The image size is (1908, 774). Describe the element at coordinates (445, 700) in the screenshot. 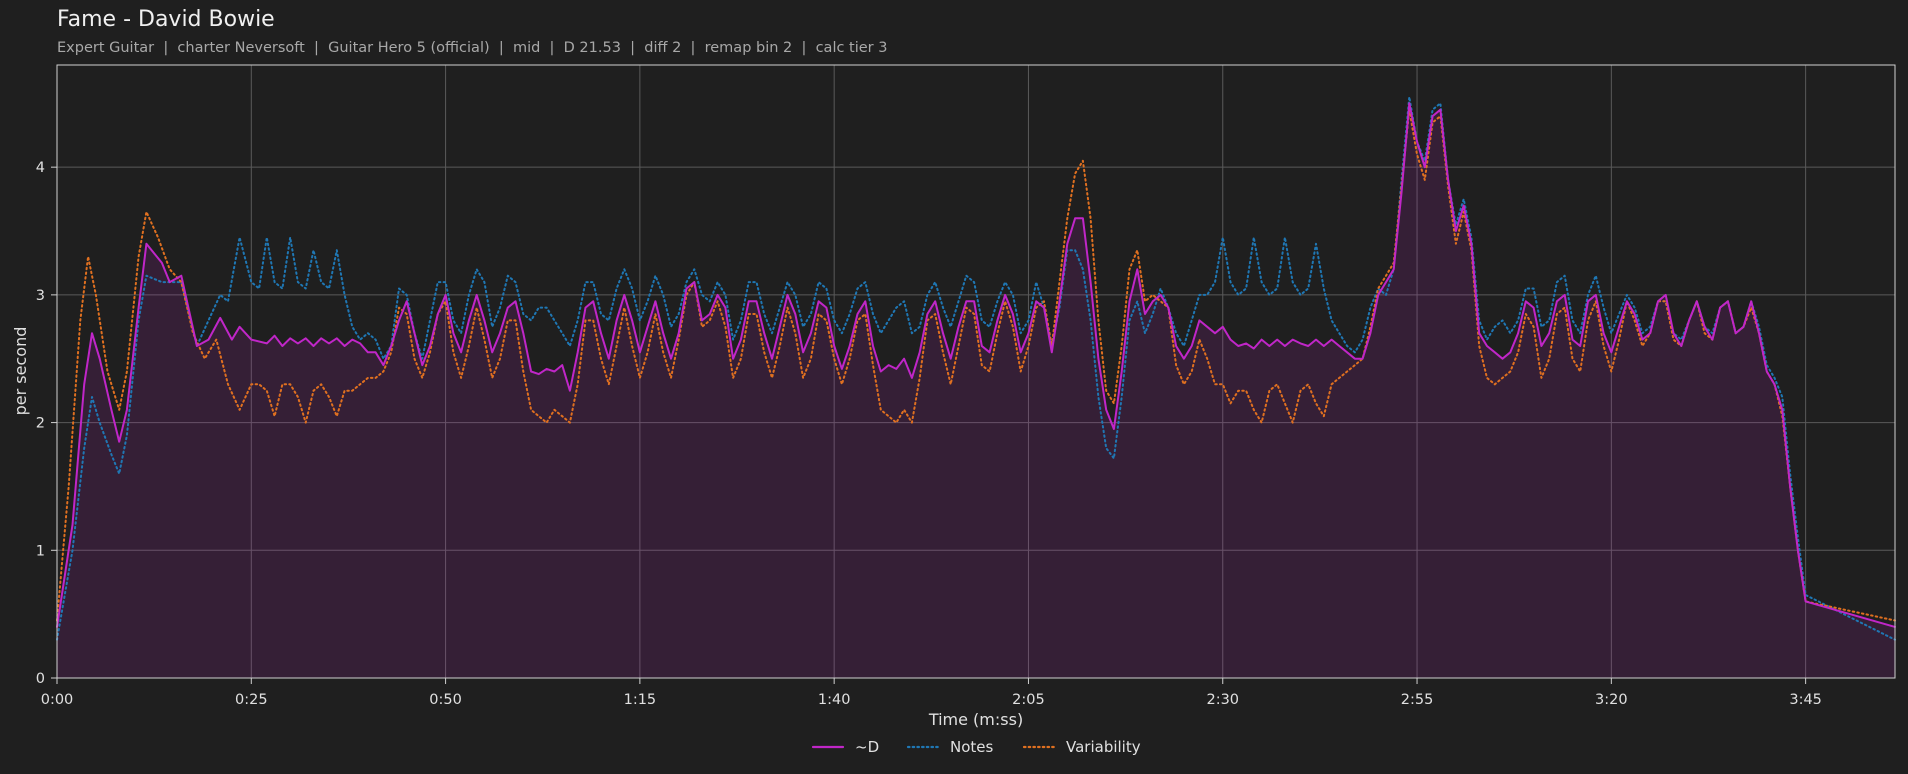

I see `x-tick-label: 0:50` at that location.